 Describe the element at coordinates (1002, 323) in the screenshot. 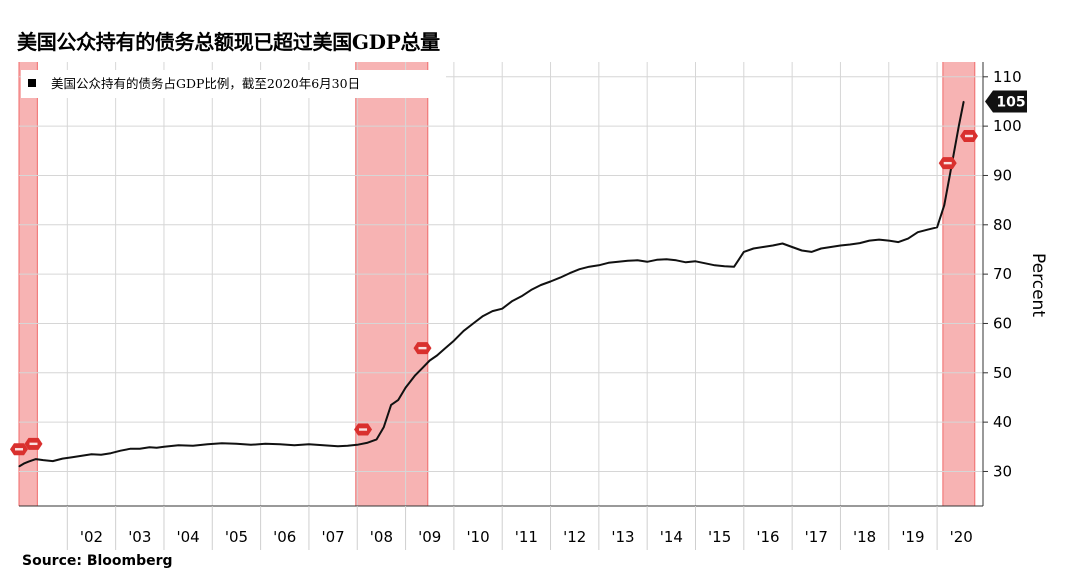

I see `y-tick-label: 60` at that location.